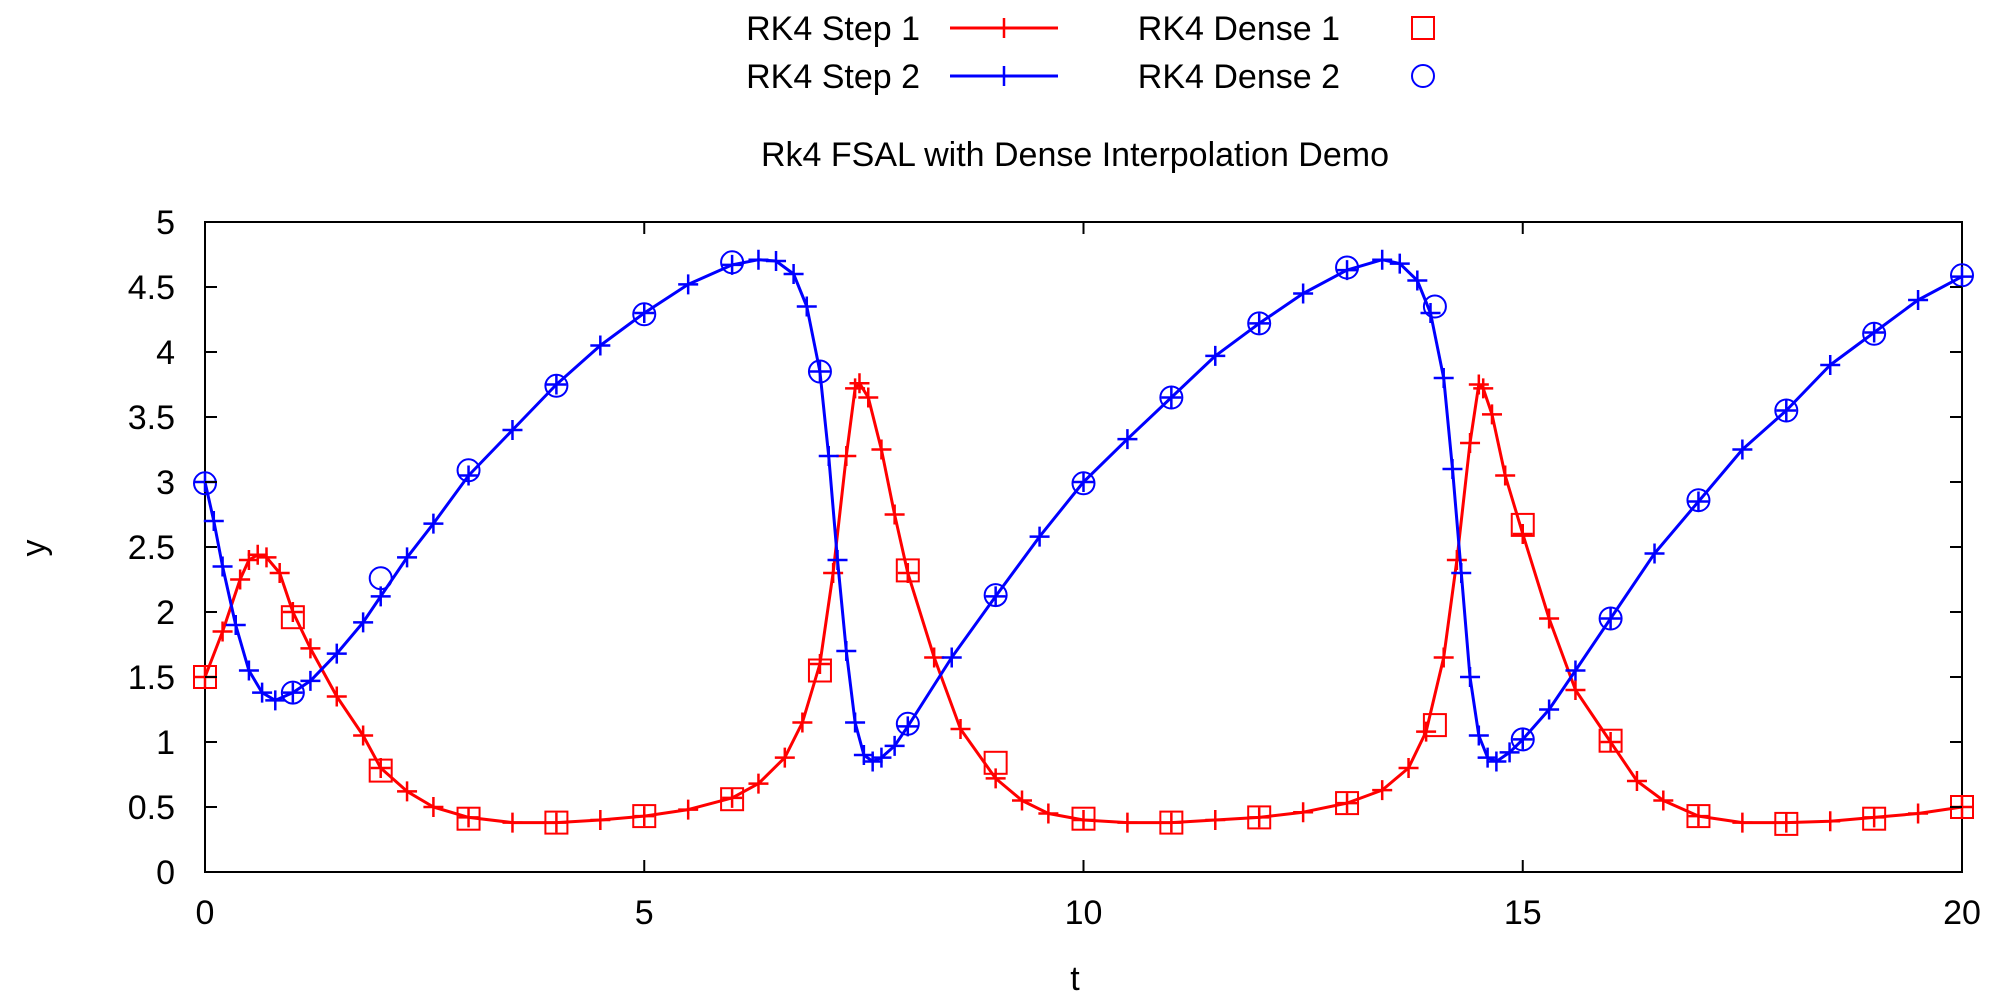 This screenshot has width=2000, height=1000. What do you see at coordinates (205, 913) in the screenshot?
I see `x-tick-label: 0` at bounding box center [205, 913].